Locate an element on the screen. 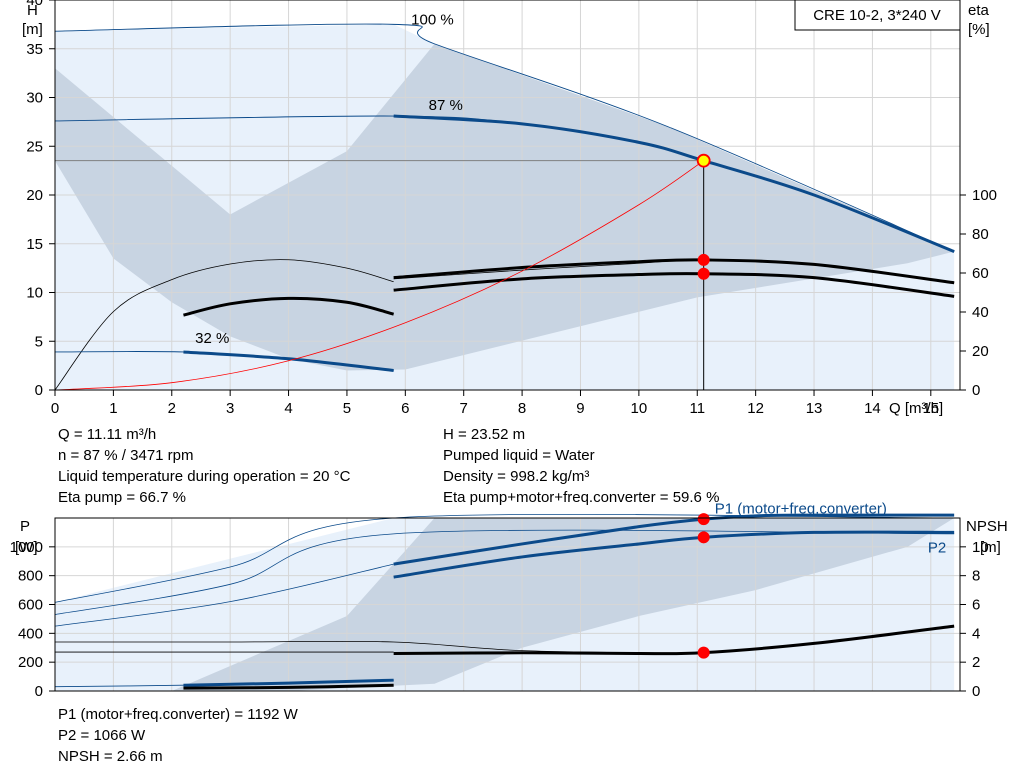  bottom-y-tick-label: 800 is located at coordinates (30, 576).